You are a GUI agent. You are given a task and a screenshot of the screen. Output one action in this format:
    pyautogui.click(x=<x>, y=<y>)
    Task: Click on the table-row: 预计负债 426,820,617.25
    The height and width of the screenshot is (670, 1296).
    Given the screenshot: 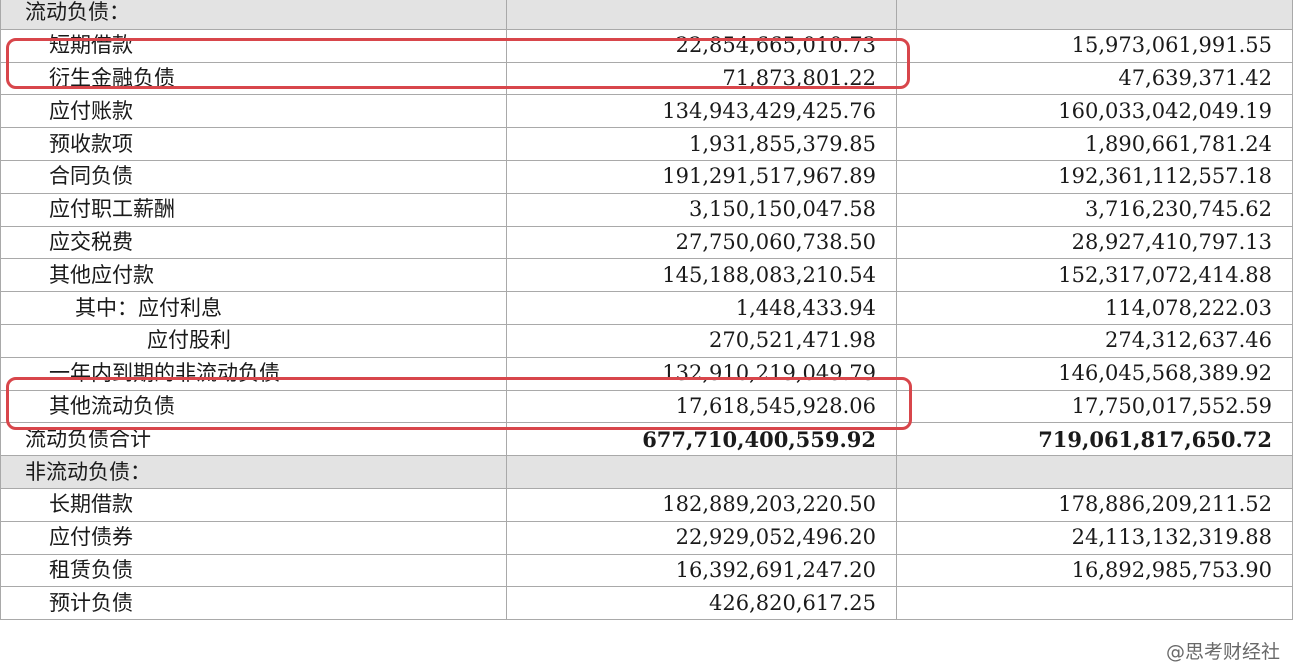 What is the action you would take?
    pyautogui.click(x=646, y=603)
    